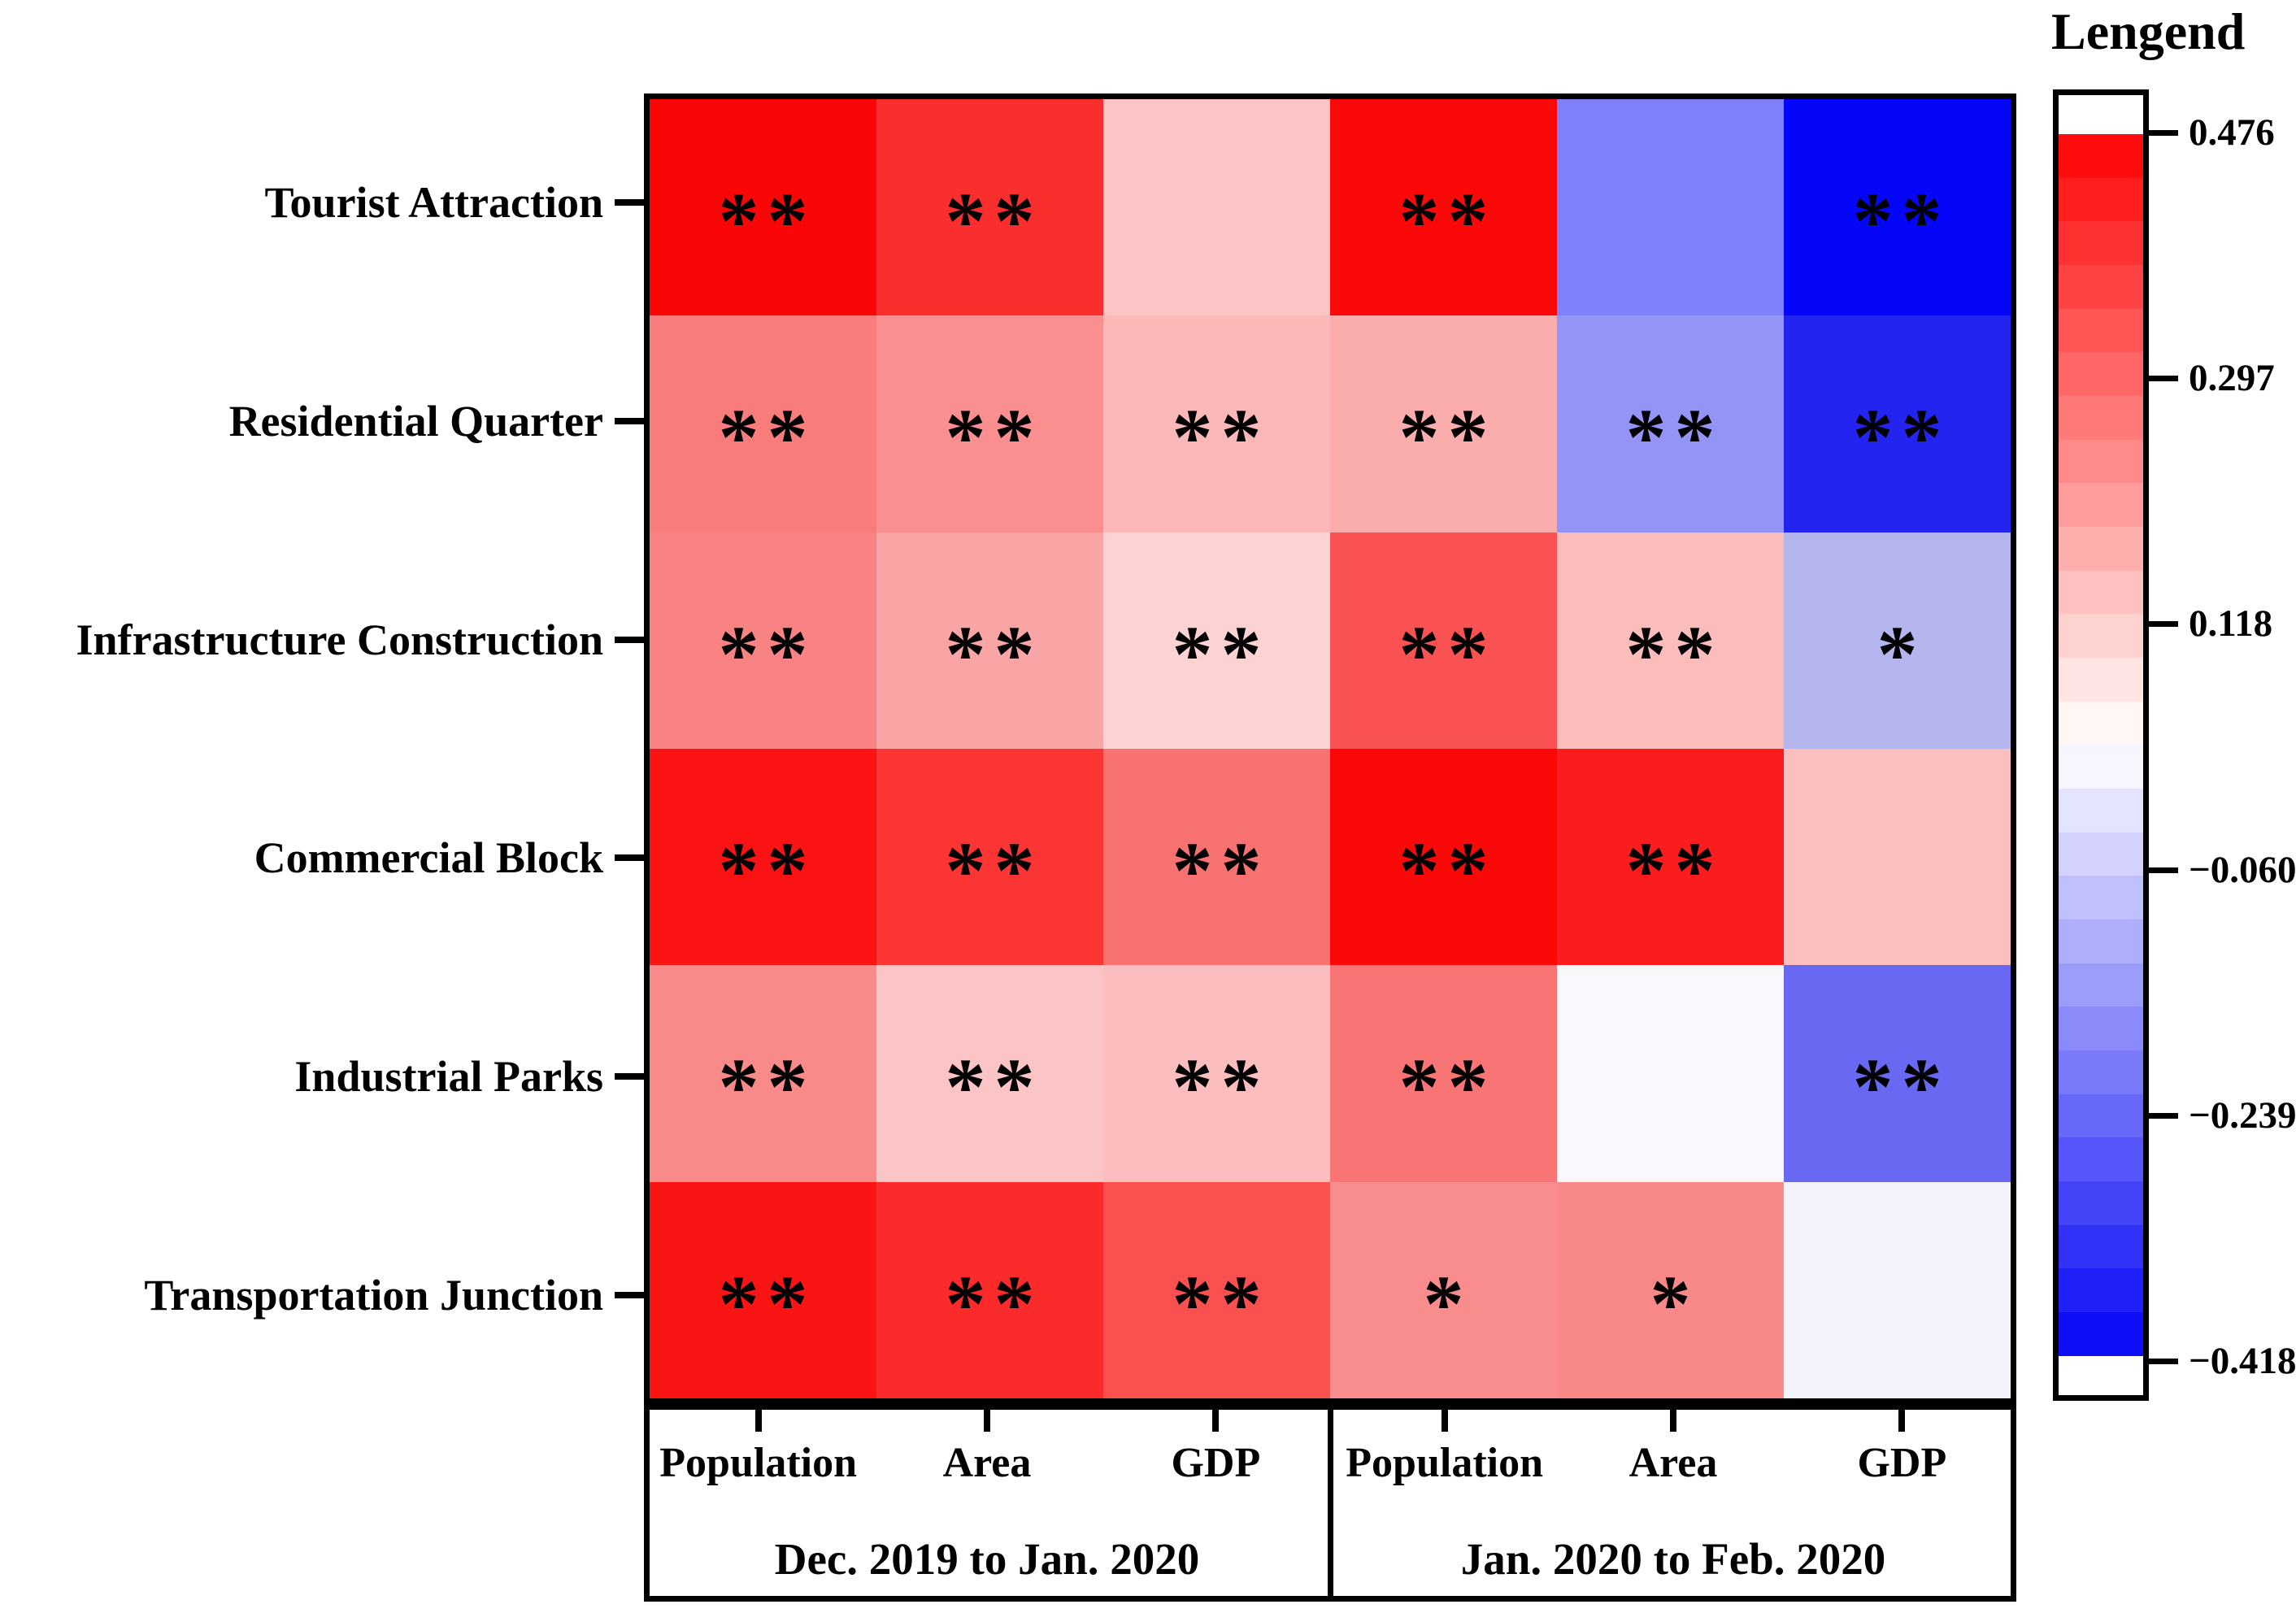  I want to click on x-axis-metric-label: GDP, so click(1216, 1463).